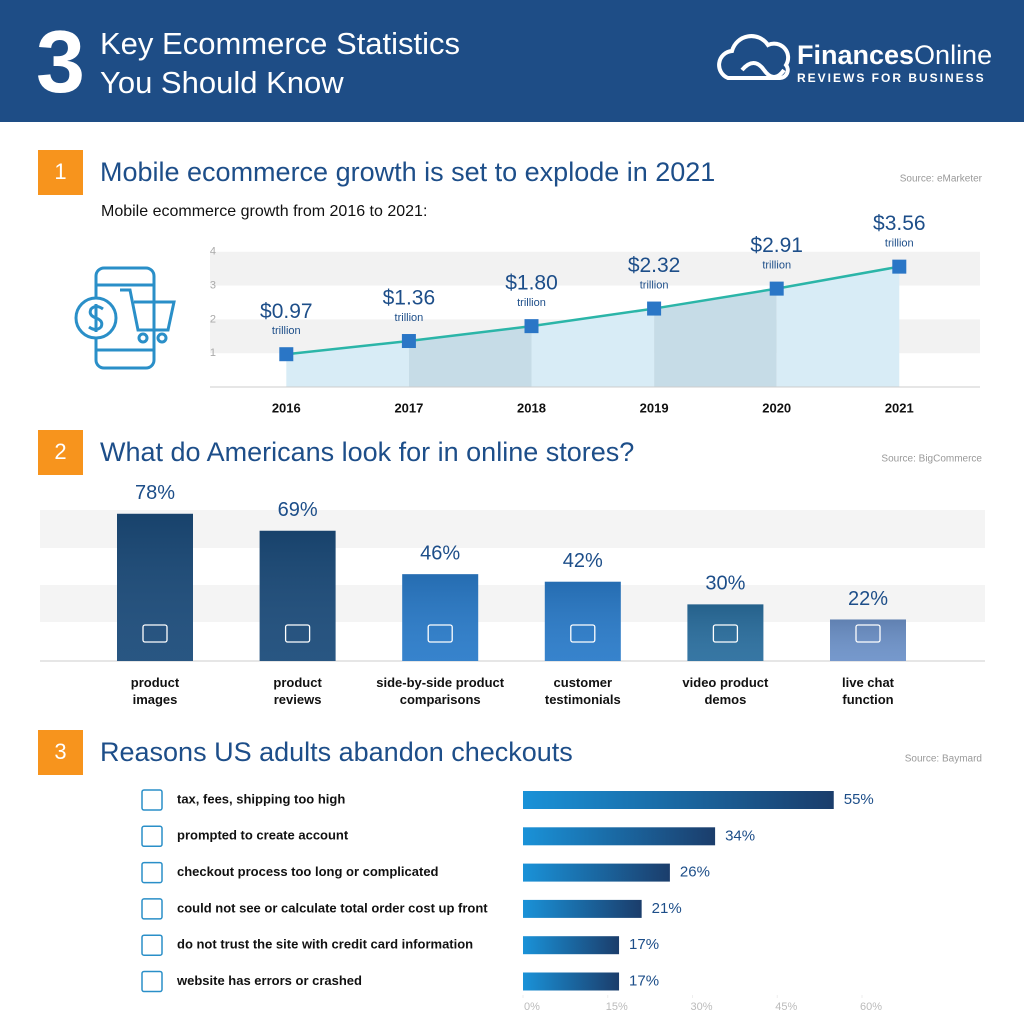 This screenshot has height=1024, width=1024. What do you see at coordinates (868, 691) in the screenshot?
I see `category-label: live chat function` at bounding box center [868, 691].